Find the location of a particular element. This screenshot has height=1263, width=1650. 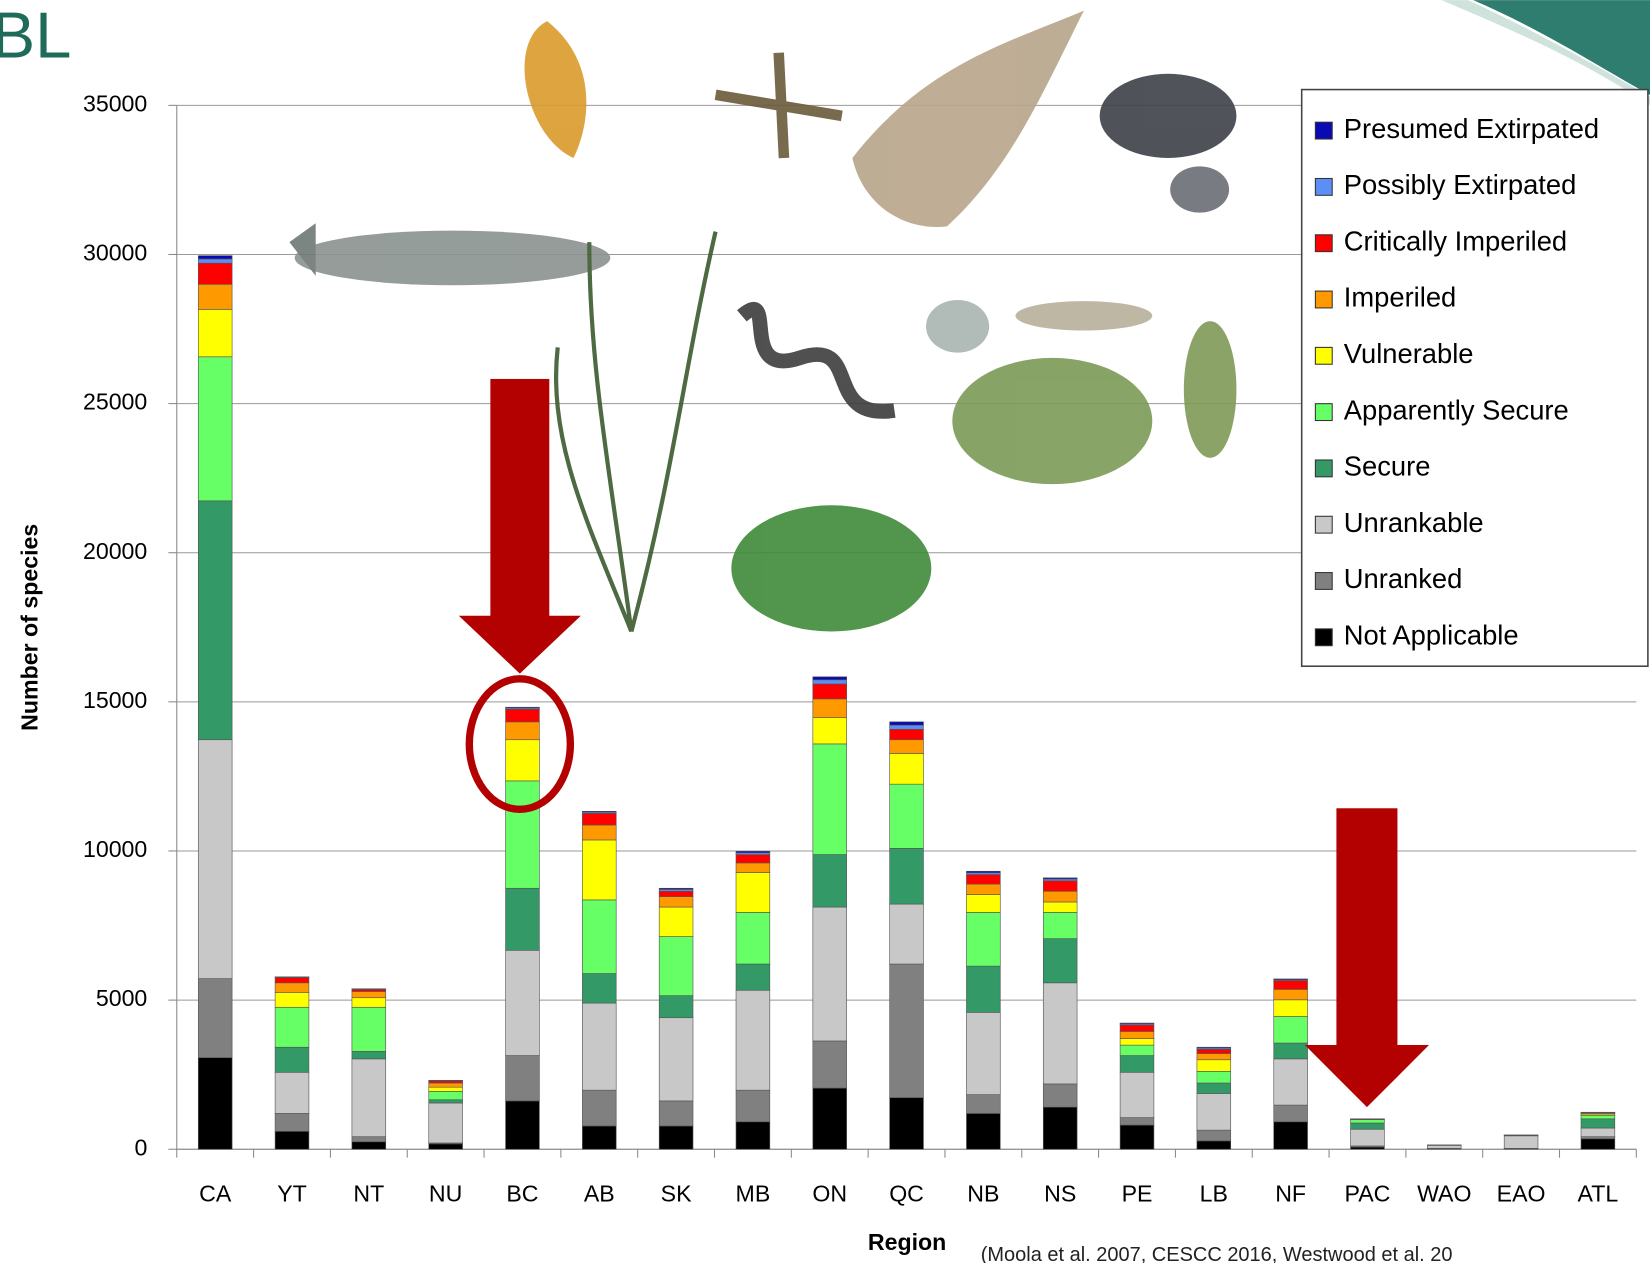

legend-label: Unranked is located at coordinates (1403, 578).